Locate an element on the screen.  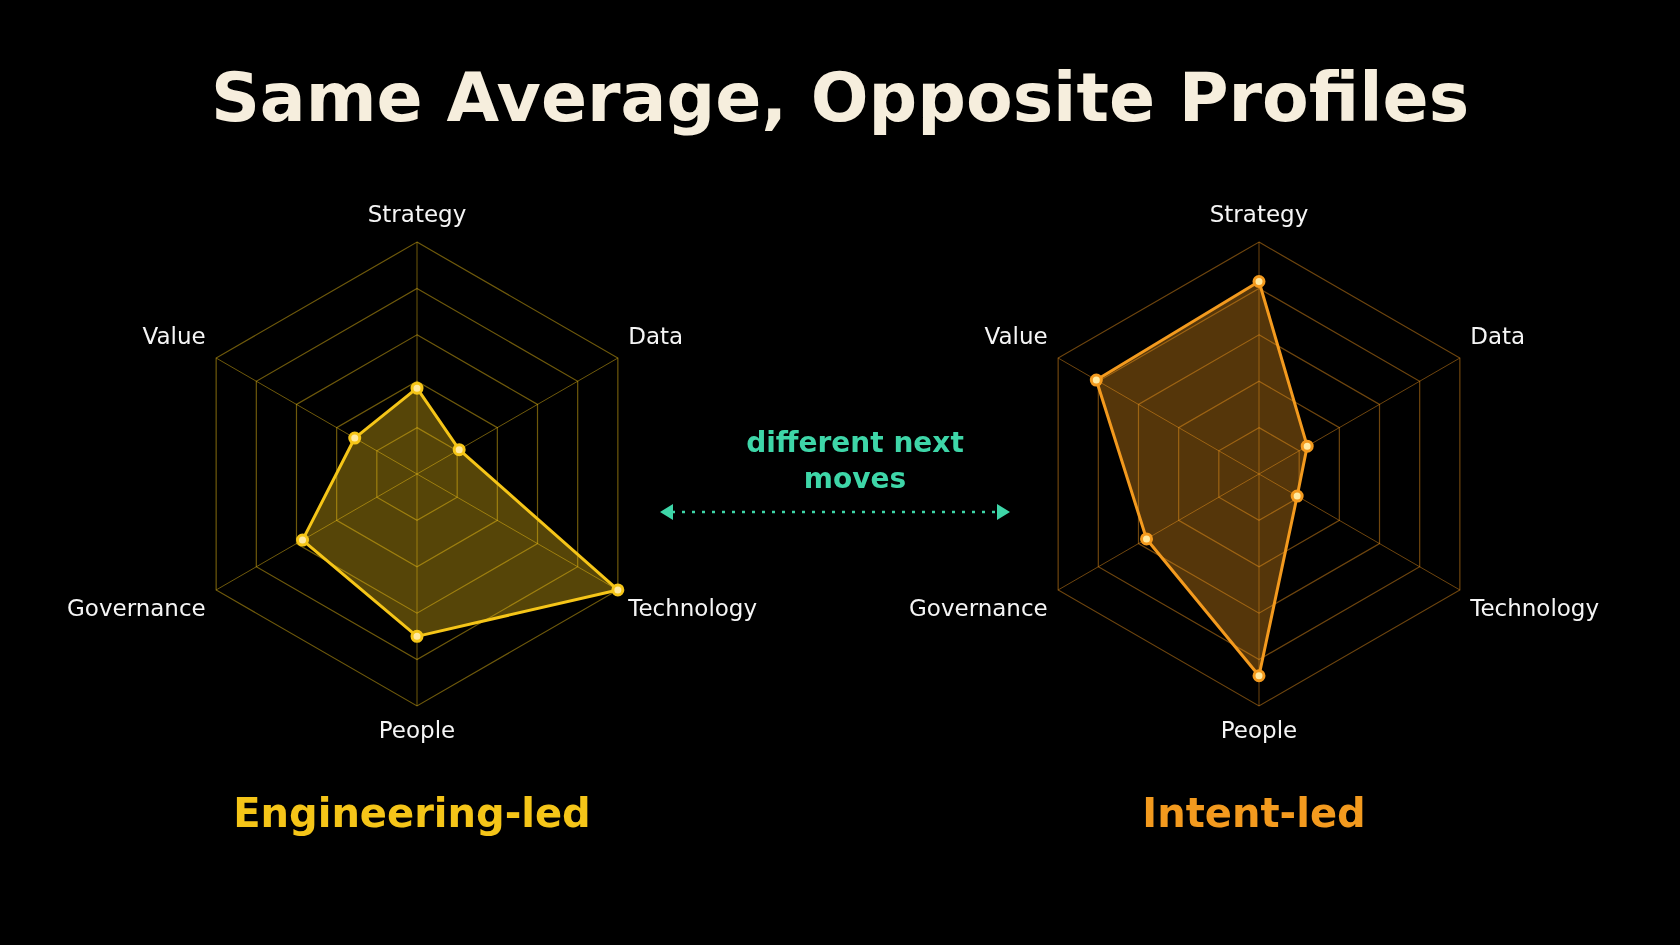
text: Intent-led is located at coordinates (1254, 813).